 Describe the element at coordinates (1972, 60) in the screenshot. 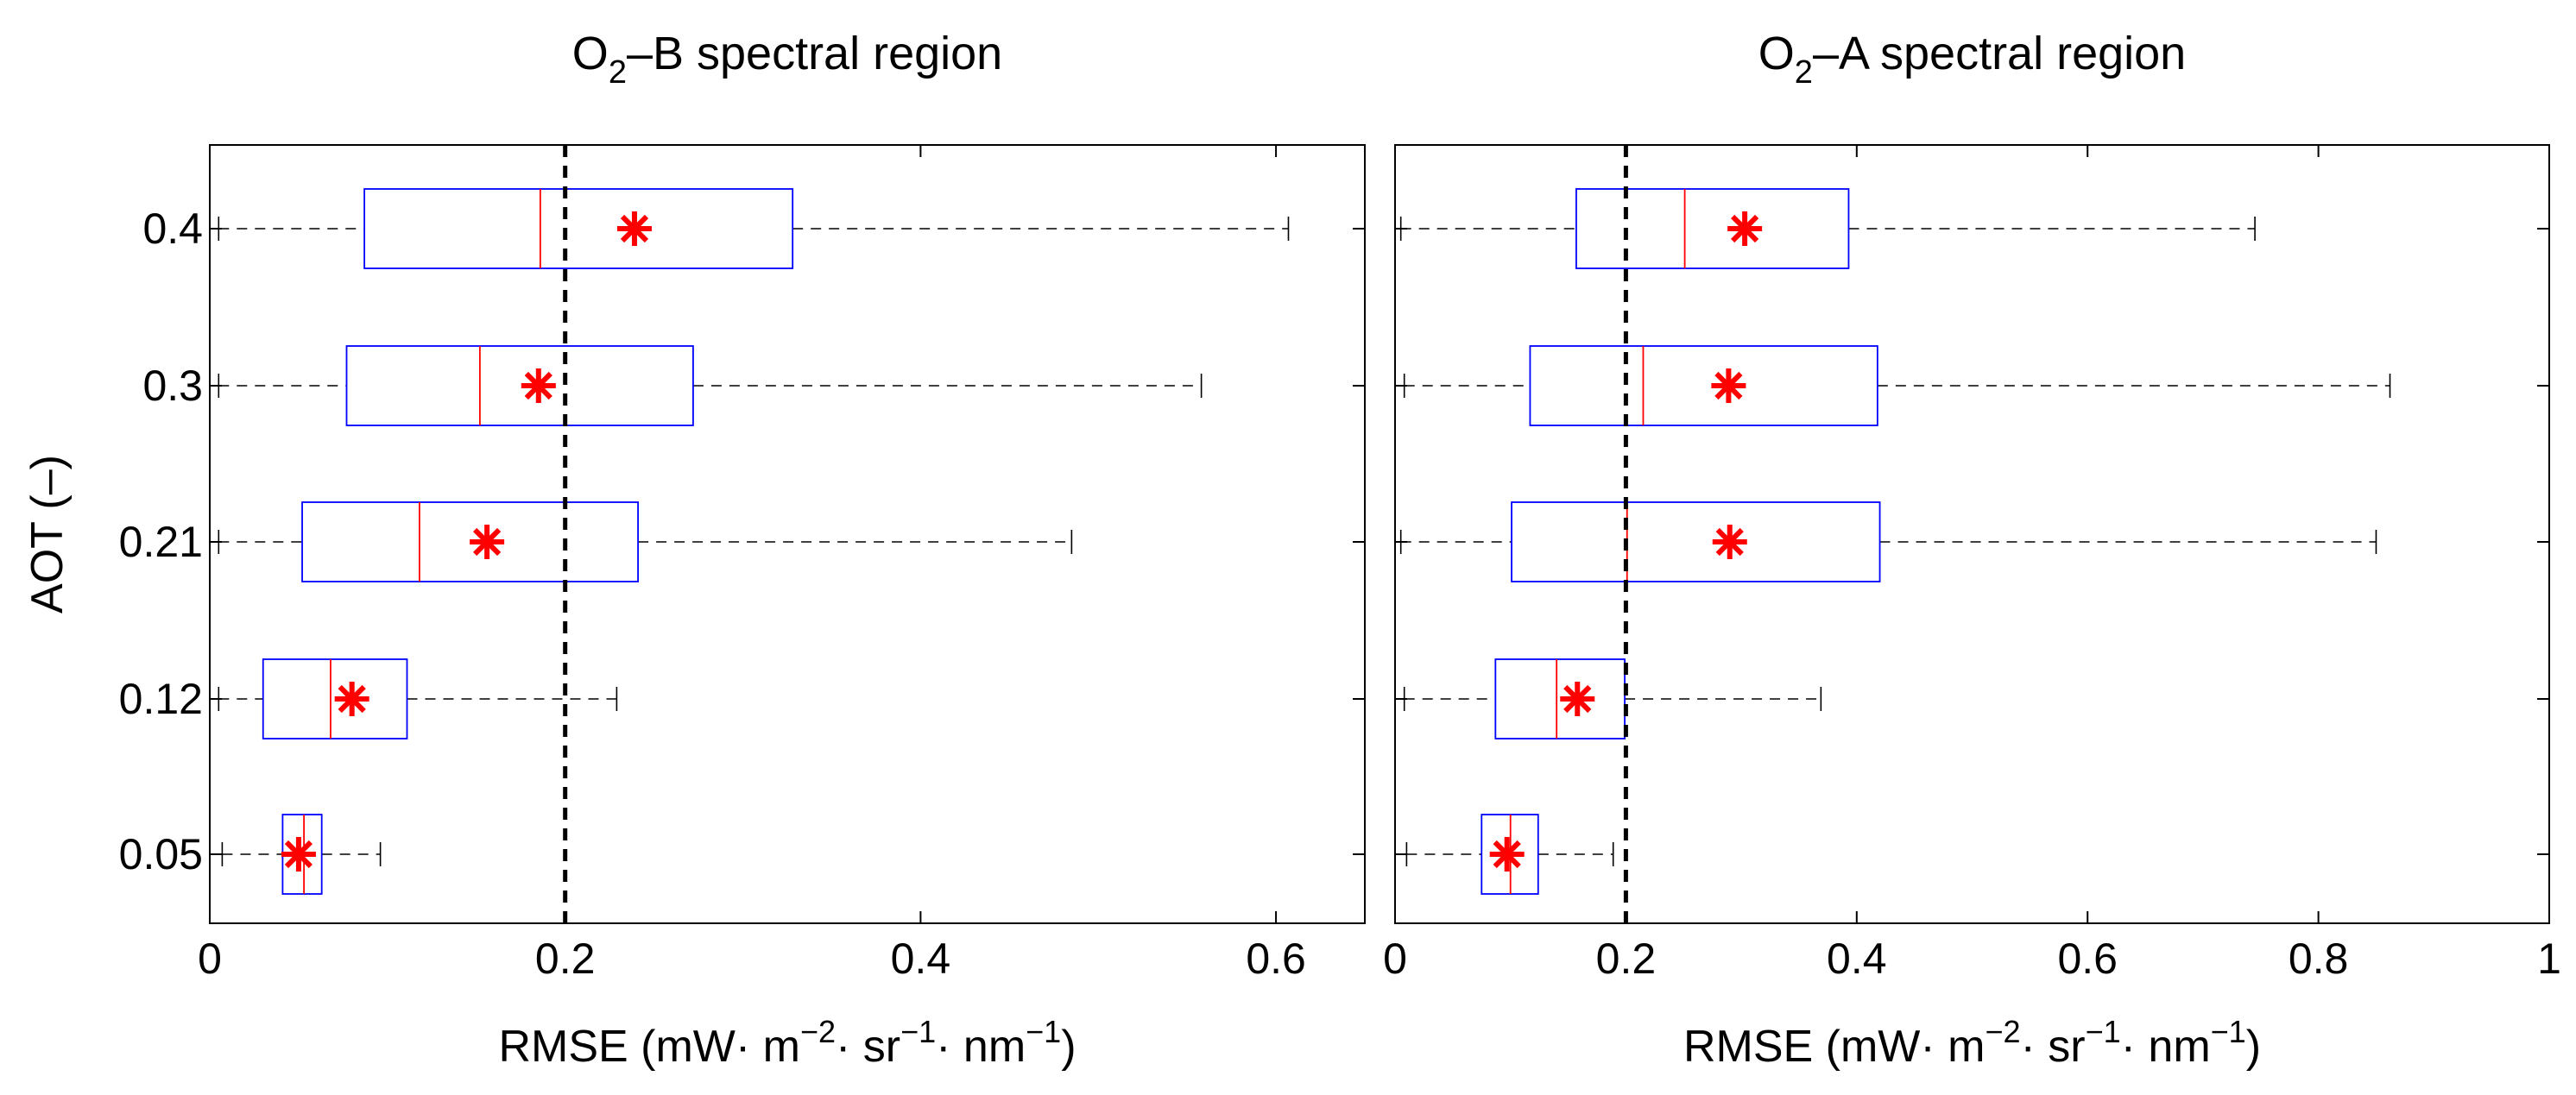

I see `panel-title: O2–A spectral region` at that location.